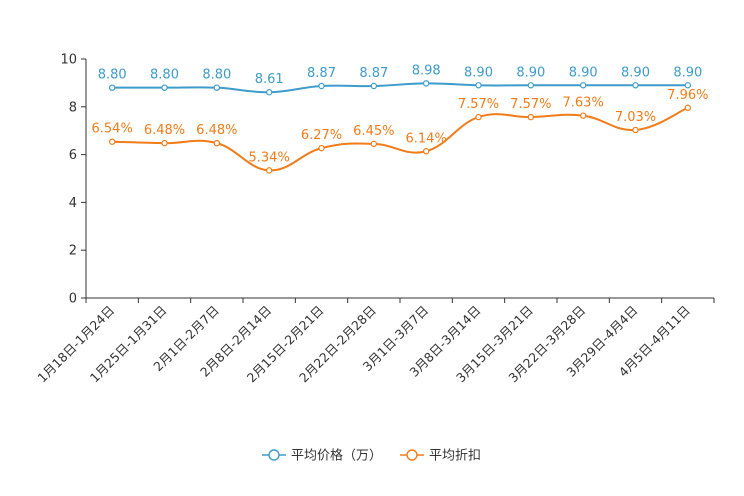 The height and width of the screenshot is (496, 744). What do you see at coordinates (73, 251) in the screenshot?
I see `y-tick-label: 2` at bounding box center [73, 251].